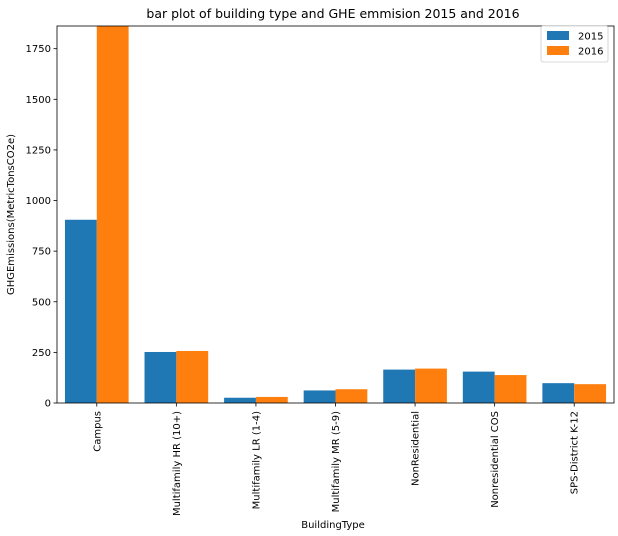 This screenshot has width=618, height=536. What do you see at coordinates (495, 459) in the screenshot?
I see `x-tick-label: Nonresidential COS` at bounding box center [495, 459].